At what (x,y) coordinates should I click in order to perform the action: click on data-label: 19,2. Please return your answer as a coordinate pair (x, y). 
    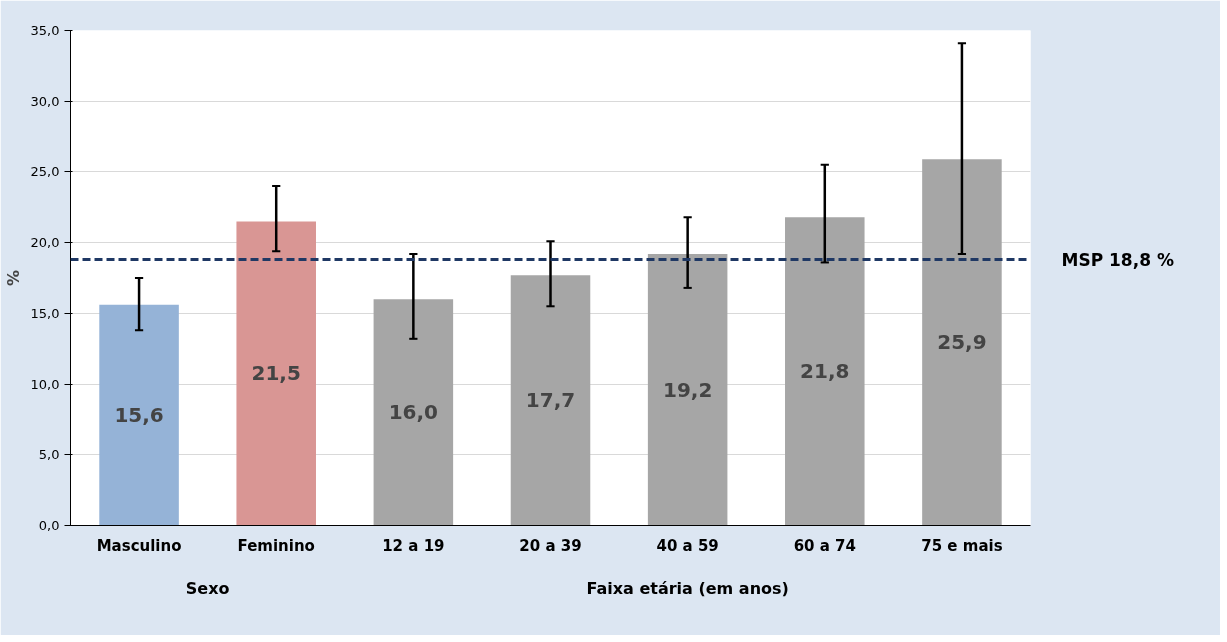
    Looking at the image, I should click on (687, 389).